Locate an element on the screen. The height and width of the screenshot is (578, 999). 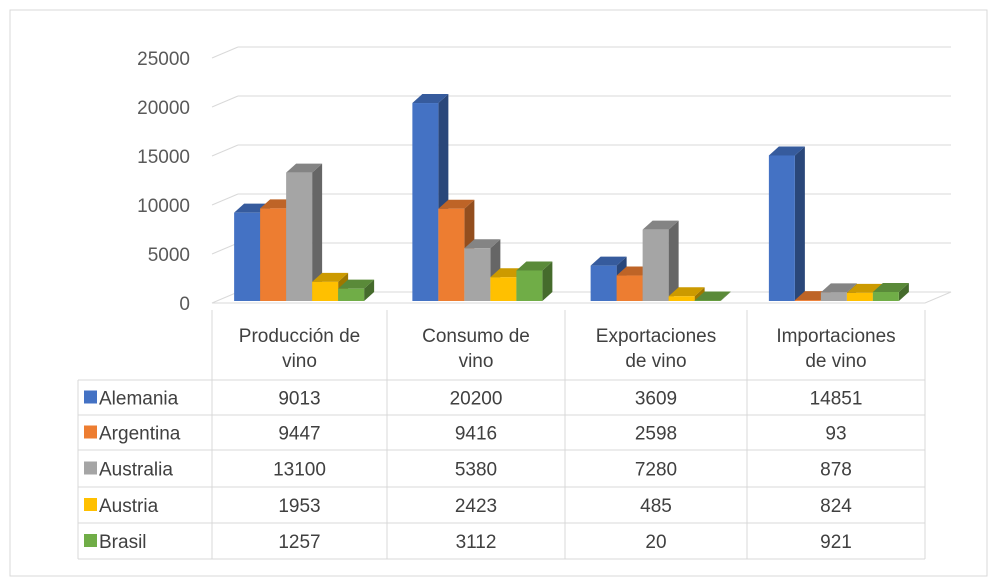
legend-label: Austria is located at coordinates (129, 506).